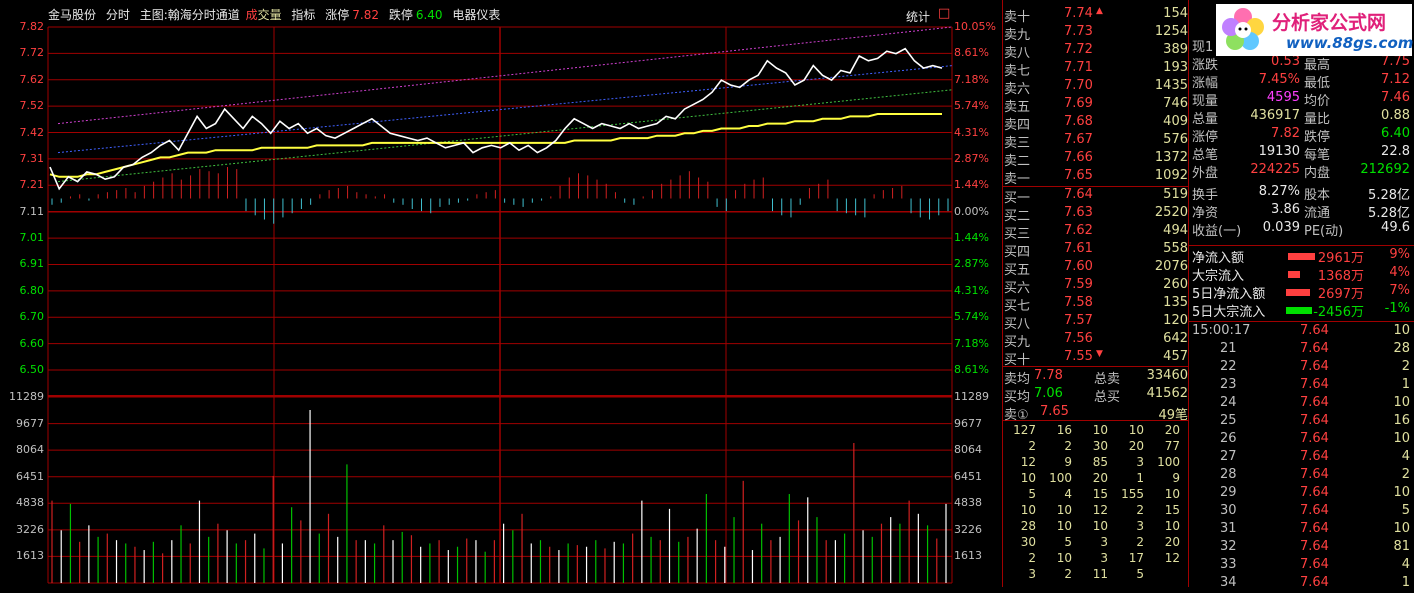 Image resolution: width=1414 pixels, height=593 pixels. Describe the element at coordinates (1302, 153) in the screenshot. I see `quote-row: 总笔 19130 每笔 22.8` at that location.